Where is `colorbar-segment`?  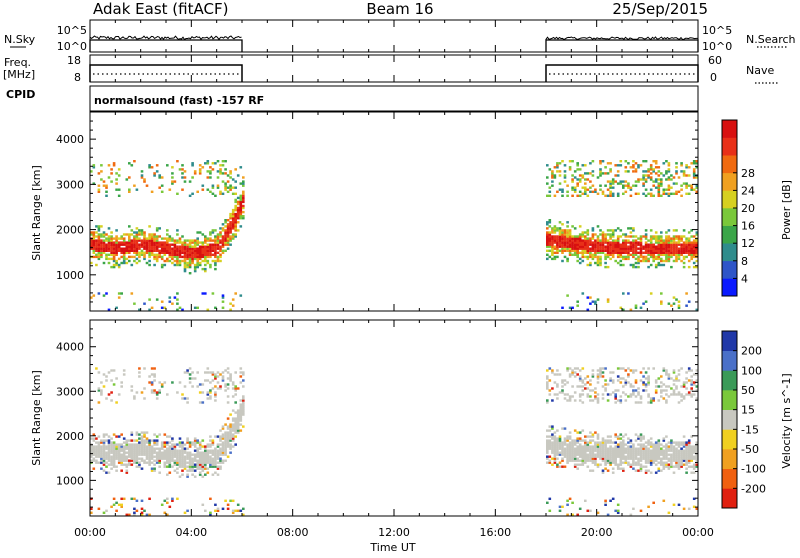
colorbar-segment is located at coordinates (729, 419).